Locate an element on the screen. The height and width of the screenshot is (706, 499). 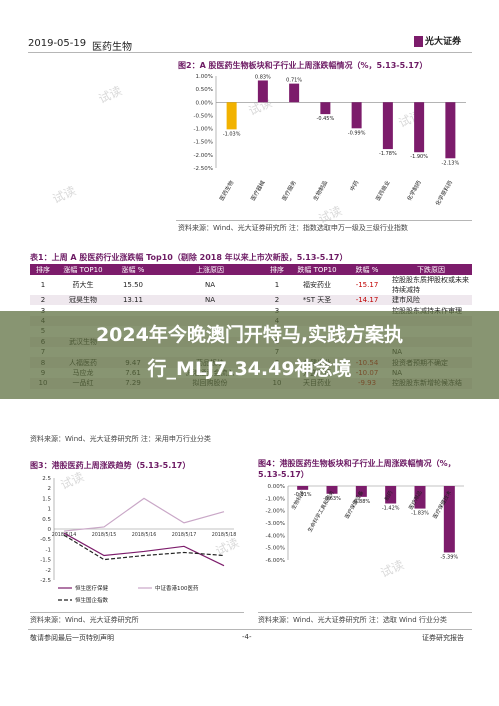
table-cell: 控股股东减持未作审理 is located at coordinates (431, 310).